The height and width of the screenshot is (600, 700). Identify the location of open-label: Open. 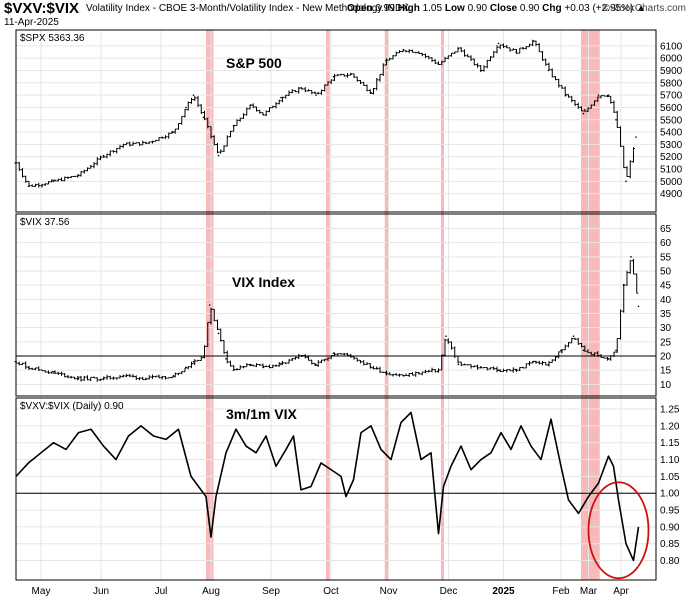
(360, 8).